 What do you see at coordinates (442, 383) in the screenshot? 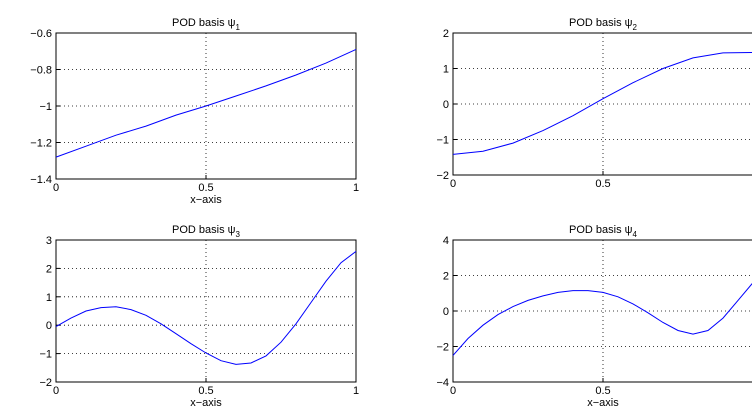
I see `y-tick-label: −4` at bounding box center [442, 383].